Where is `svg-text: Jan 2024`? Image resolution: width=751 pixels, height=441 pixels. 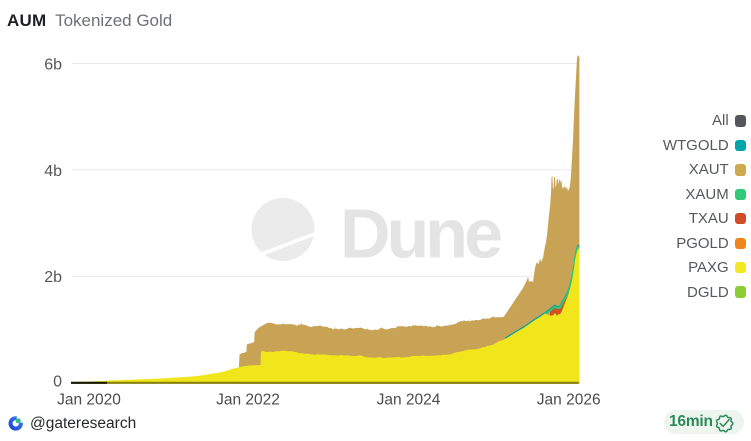
svg-text: Jan 2024 is located at coordinates (409, 400).